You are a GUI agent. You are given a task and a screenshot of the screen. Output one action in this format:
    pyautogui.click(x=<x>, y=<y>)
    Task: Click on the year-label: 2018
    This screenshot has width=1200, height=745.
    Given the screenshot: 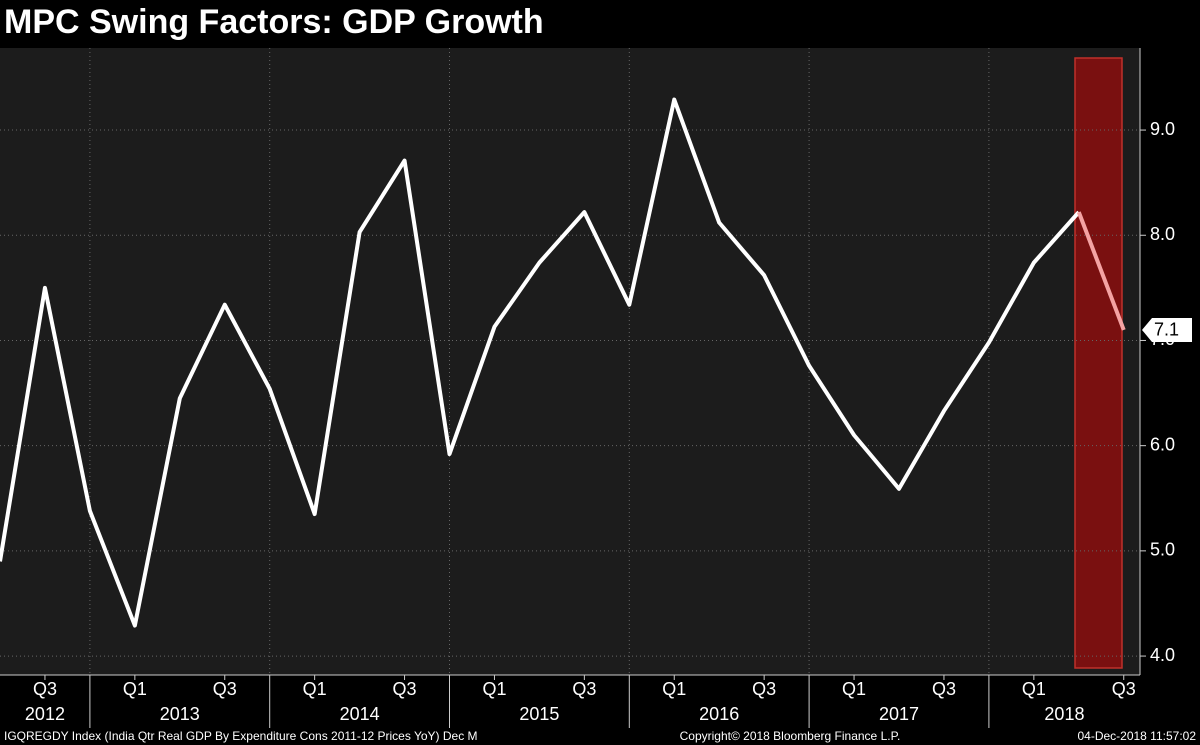 What is the action you would take?
    pyautogui.click(x=1064, y=714)
    